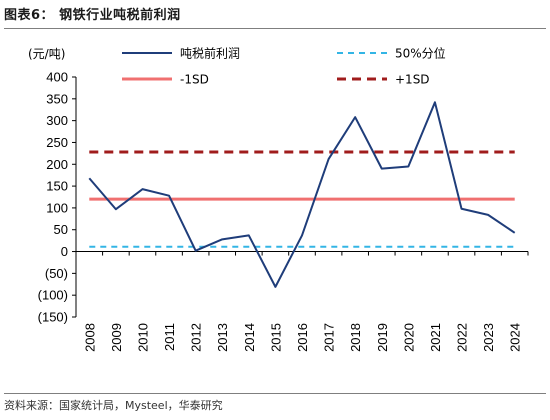  I want to click on y-tick-label: 250, so click(57, 142).